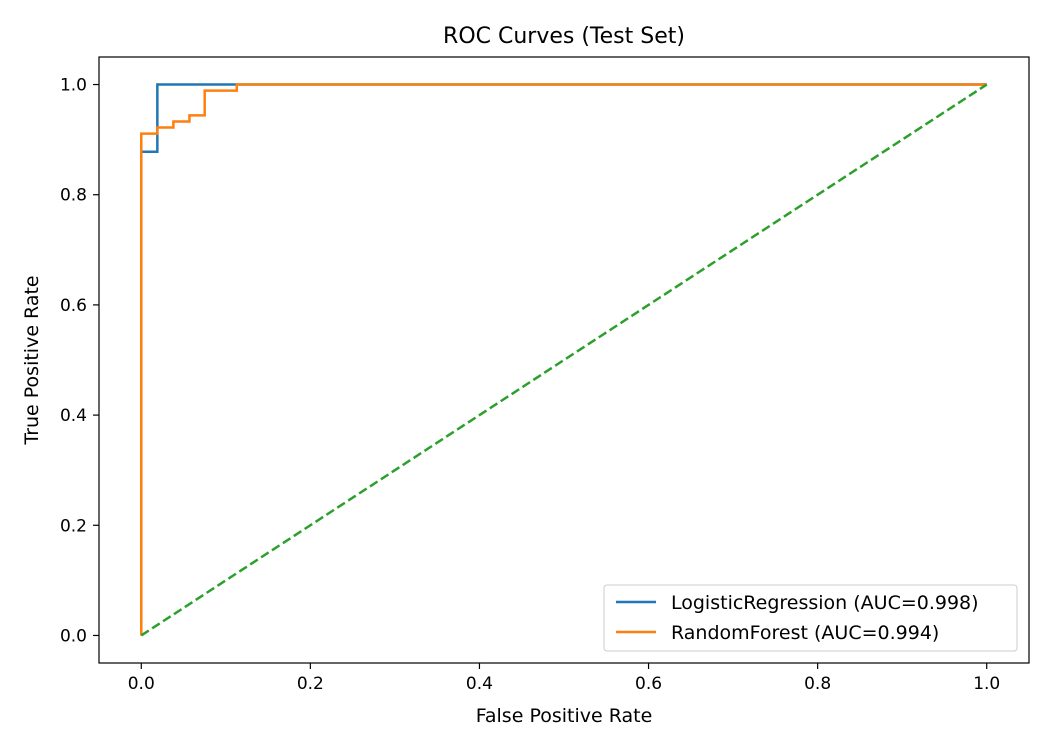 The height and width of the screenshot is (750, 1050). What do you see at coordinates (32, 360) in the screenshot?
I see `y-axis-label: True Positive Rate` at bounding box center [32, 360].